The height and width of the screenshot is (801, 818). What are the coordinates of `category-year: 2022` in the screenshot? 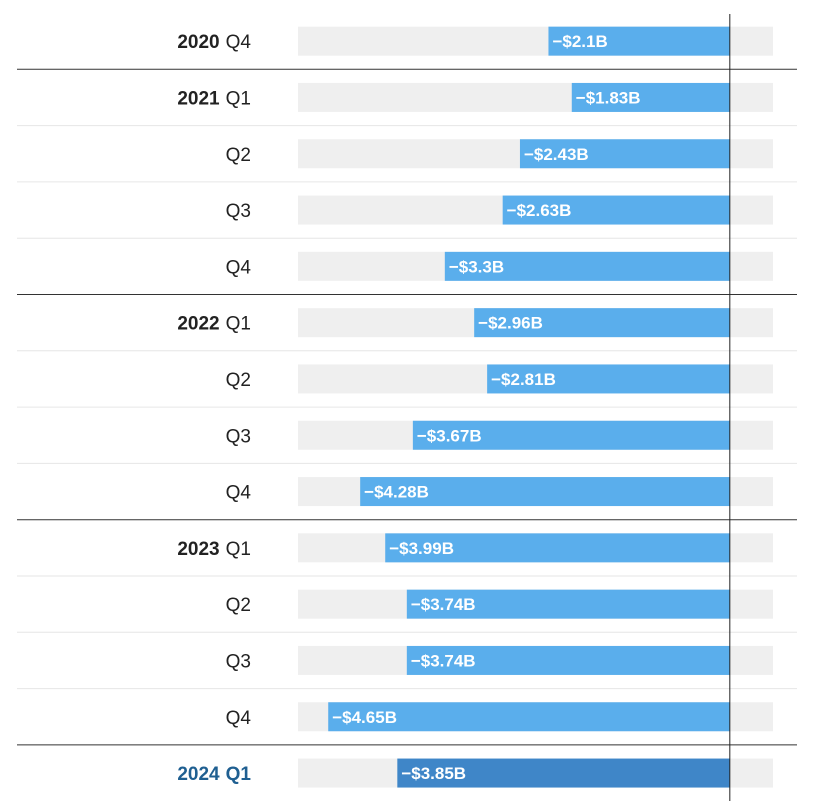 It's located at (198, 324).